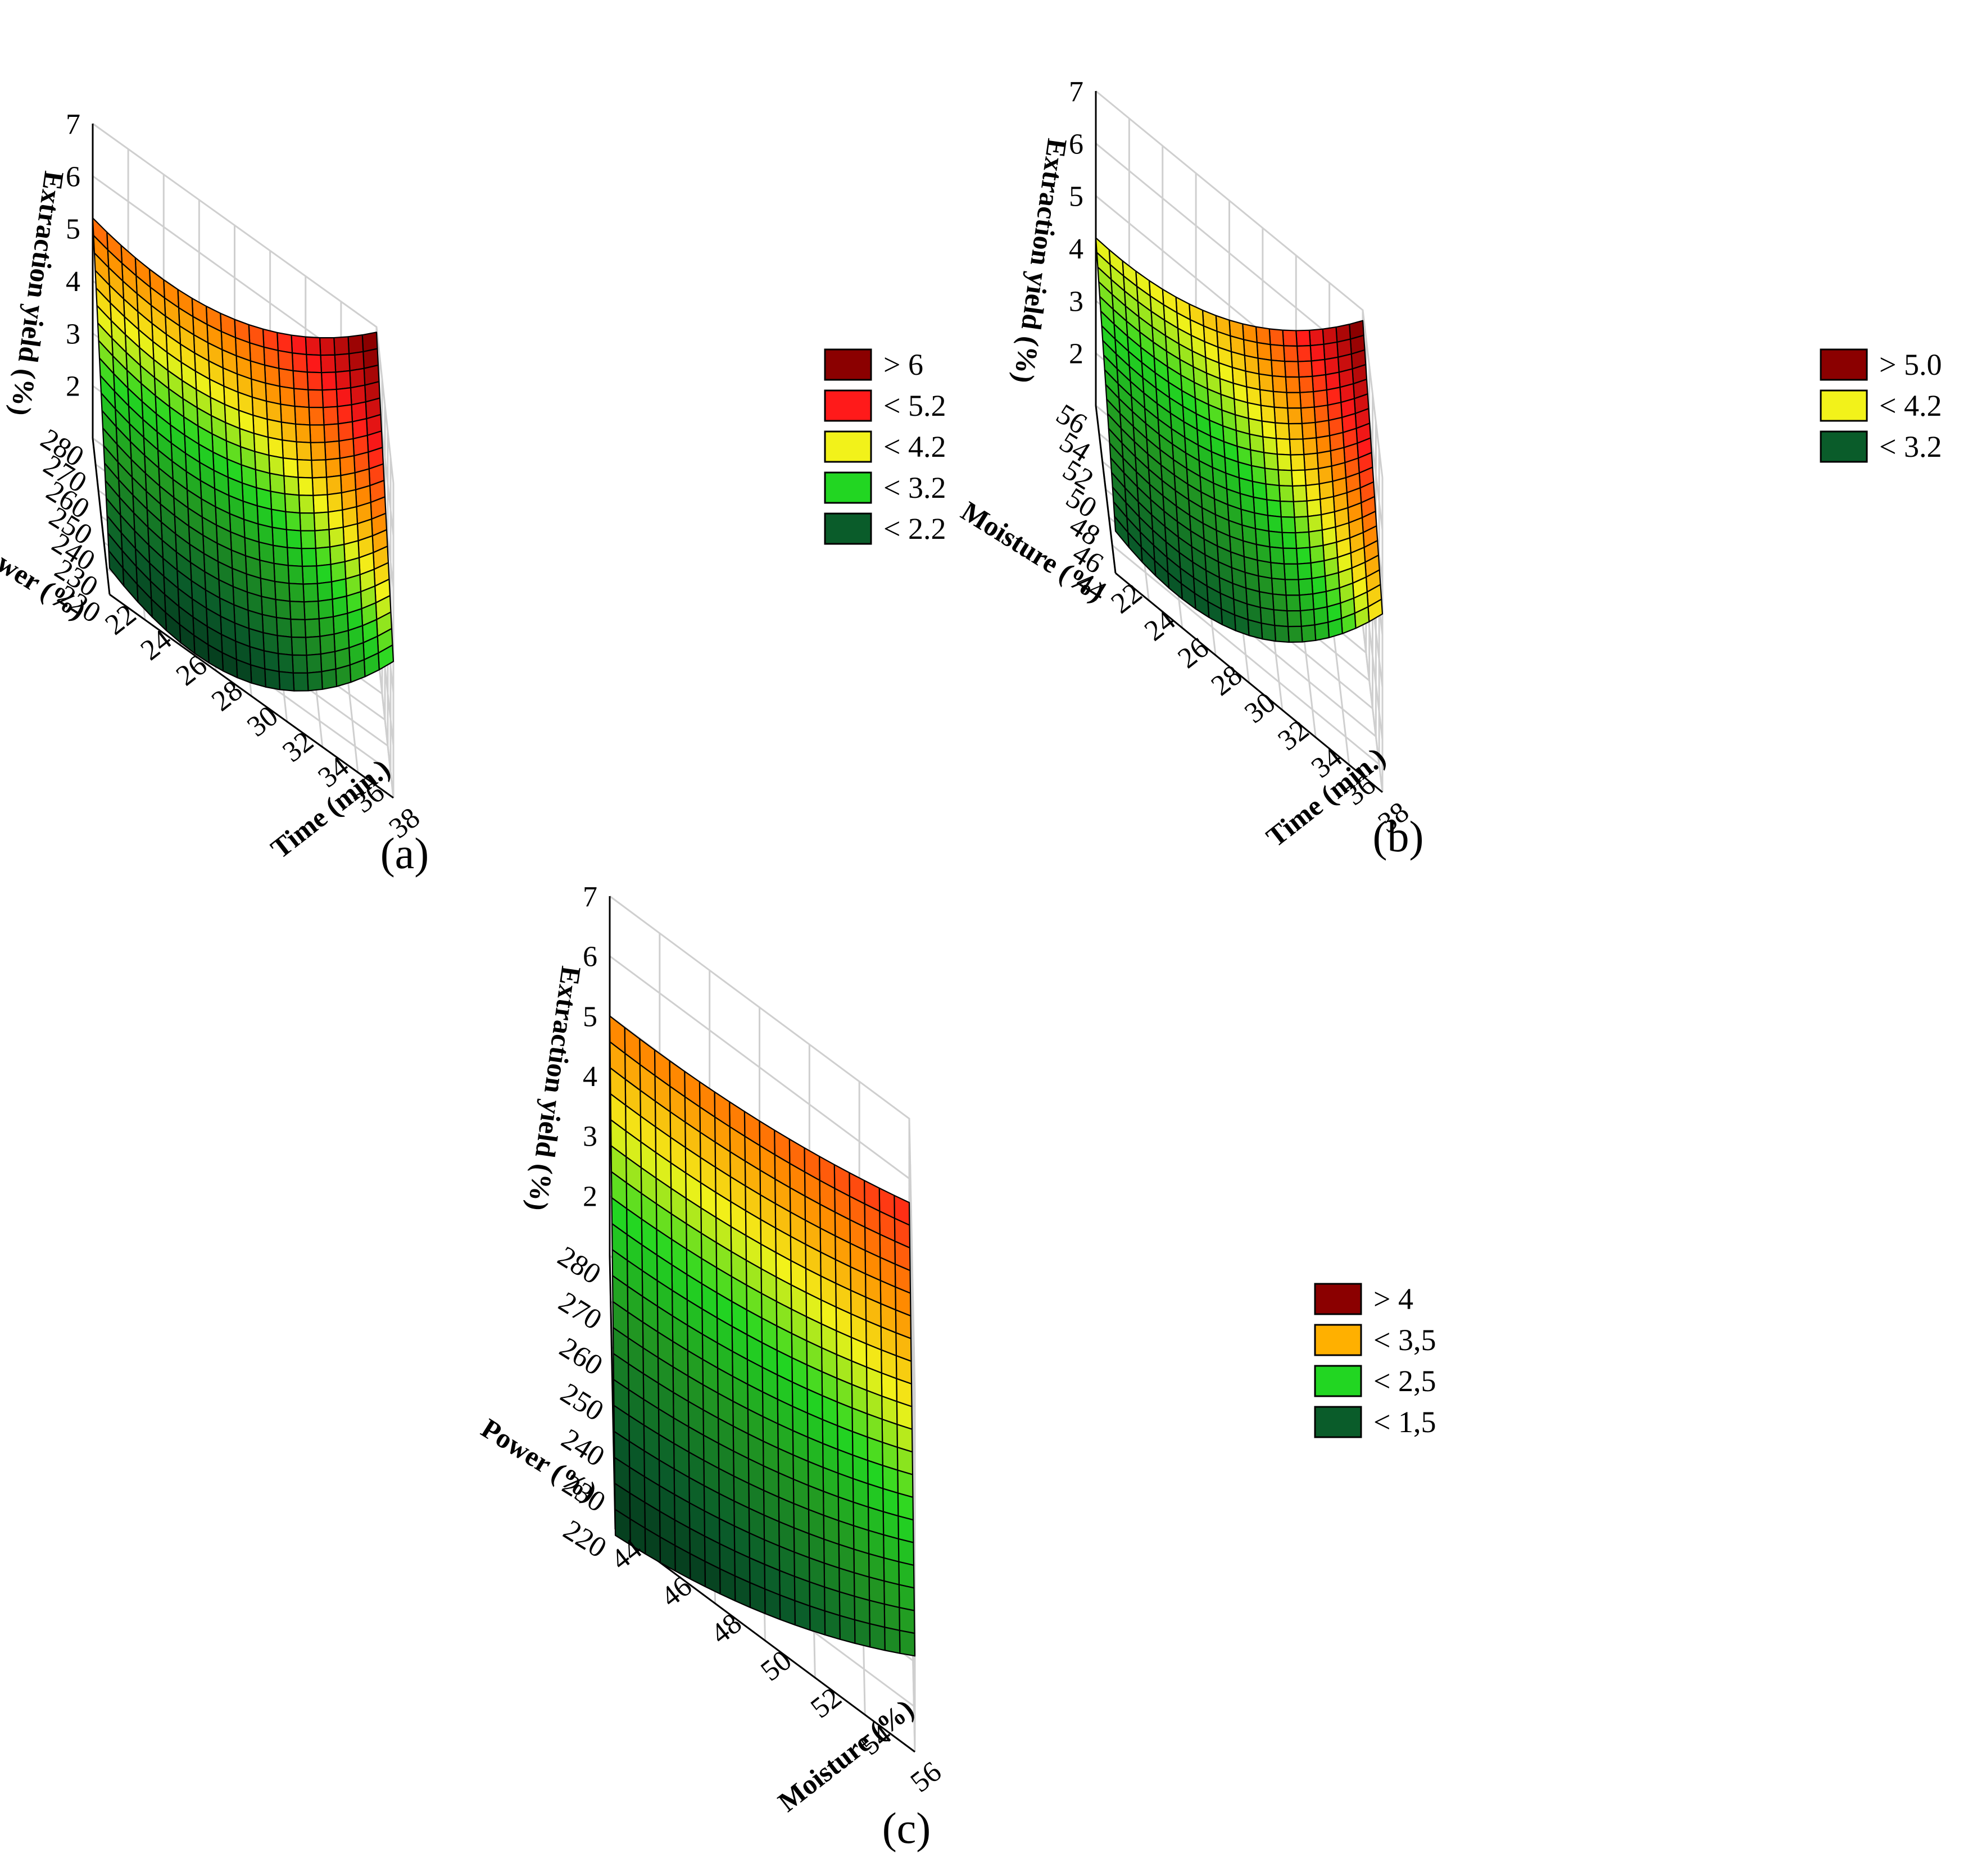 The width and height of the screenshot is (1968, 1876). What do you see at coordinates (914, 447) in the screenshot?
I see `legend-label: < 4.2` at bounding box center [914, 447].